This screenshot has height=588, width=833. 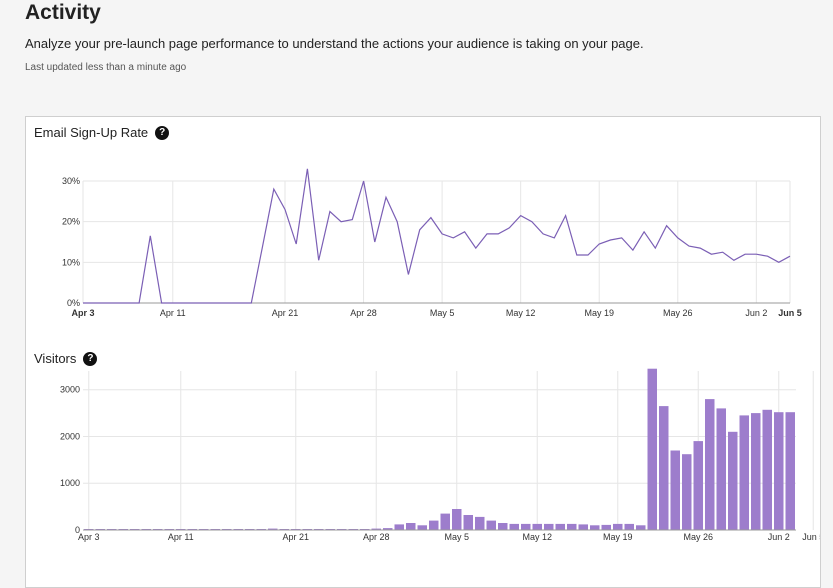 I want to click on y-tick-label: 2000, so click(x=70, y=436).